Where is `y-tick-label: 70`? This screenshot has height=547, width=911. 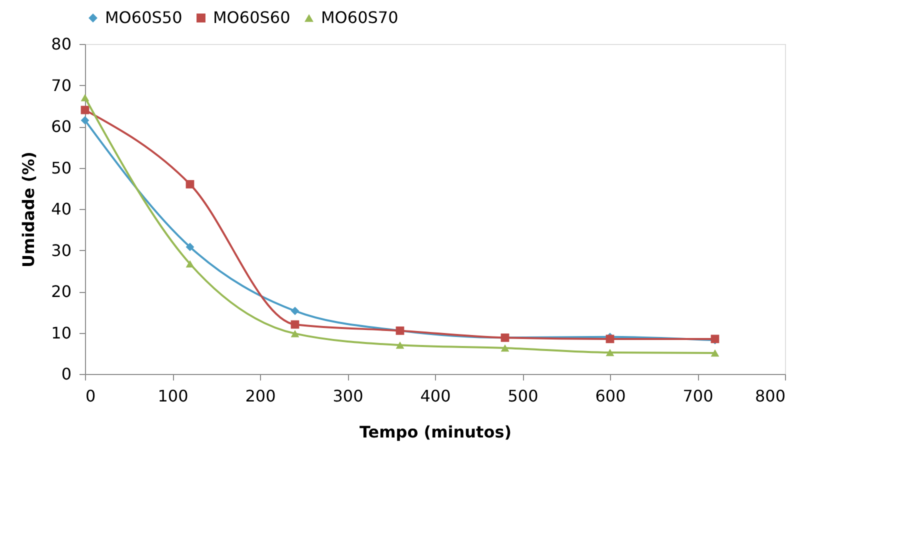 y-tick-label: 70 is located at coordinates (61, 85).